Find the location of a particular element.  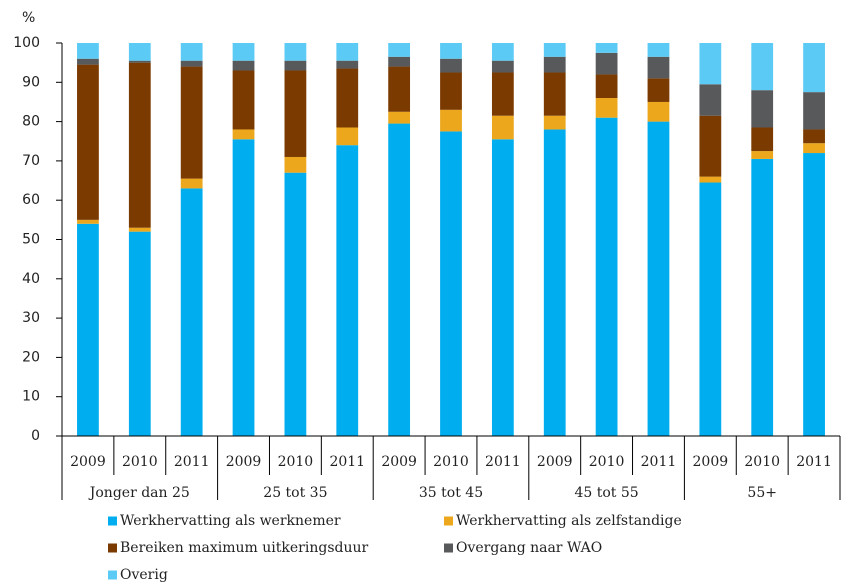

x-group-label: 55+ is located at coordinates (762, 493).